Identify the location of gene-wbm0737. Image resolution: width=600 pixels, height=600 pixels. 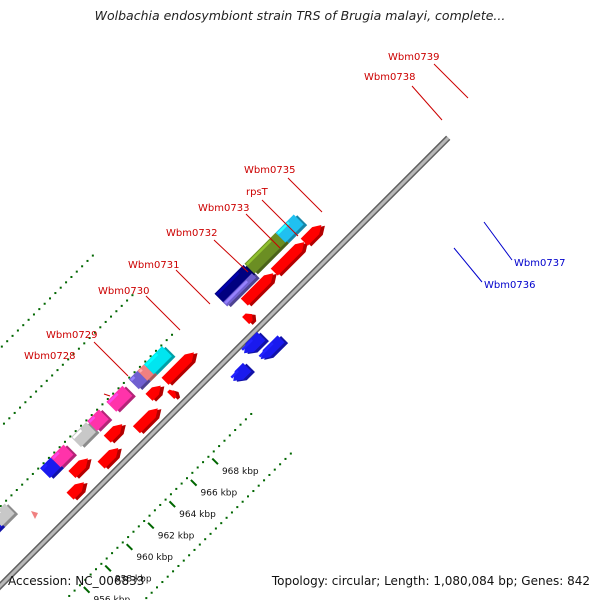
(255, 342).